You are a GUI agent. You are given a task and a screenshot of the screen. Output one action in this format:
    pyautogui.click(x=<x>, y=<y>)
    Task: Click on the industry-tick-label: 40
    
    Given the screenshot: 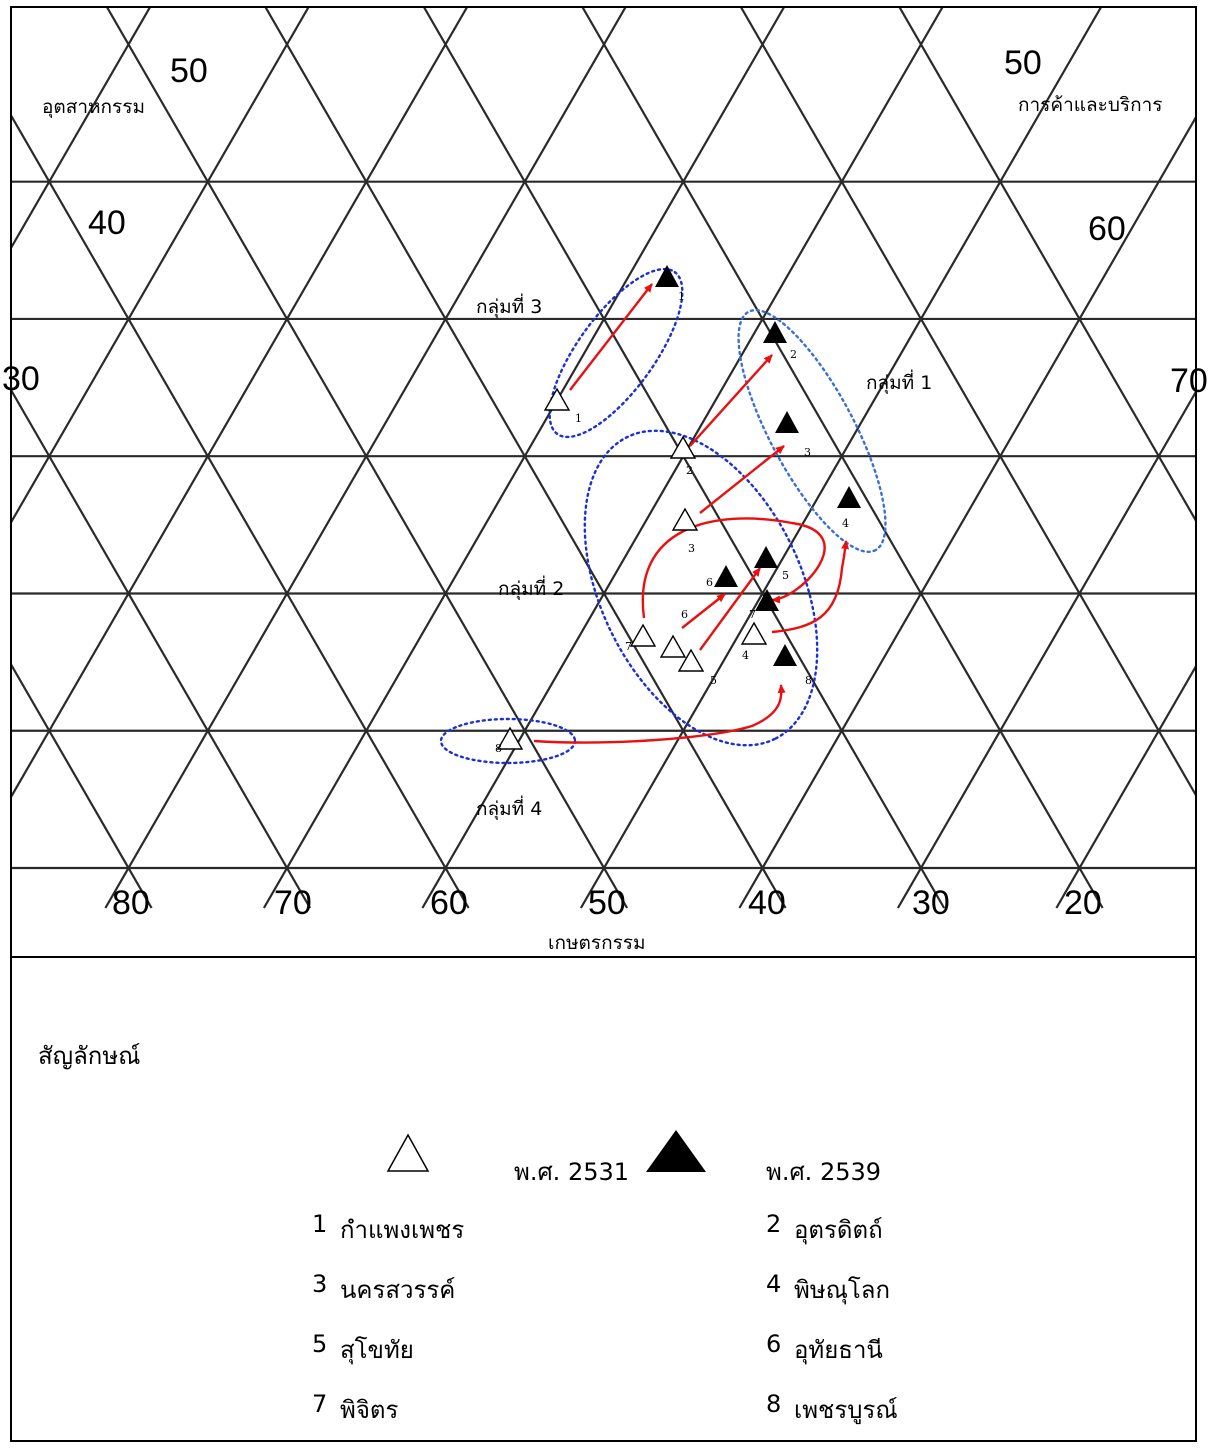 What is the action you would take?
    pyautogui.click(x=107, y=223)
    